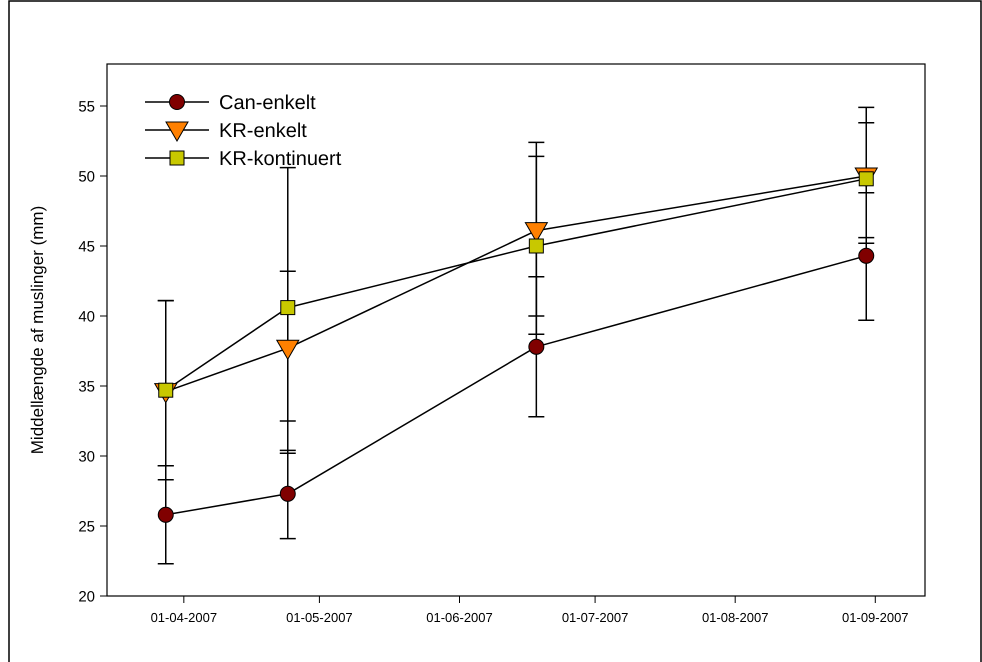  Describe the element at coordinates (86, 107) in the screenshot. I see `y-tick-label: 55` at that location.